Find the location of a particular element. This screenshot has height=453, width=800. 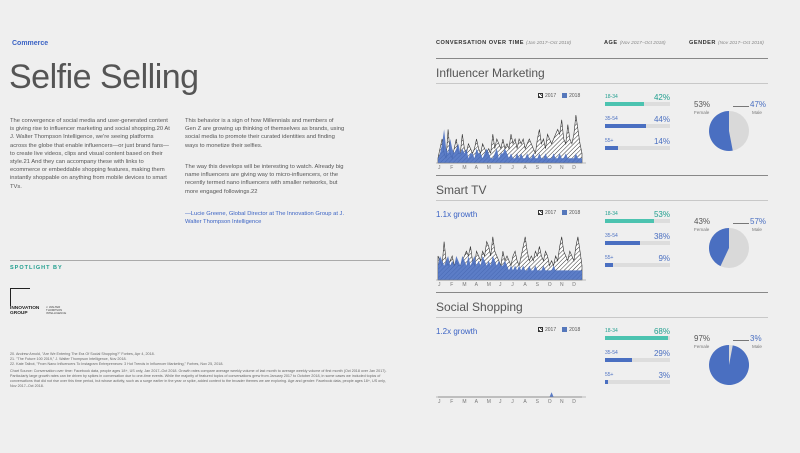

legend-swatch-2018 is located at coordinates (565, 96).